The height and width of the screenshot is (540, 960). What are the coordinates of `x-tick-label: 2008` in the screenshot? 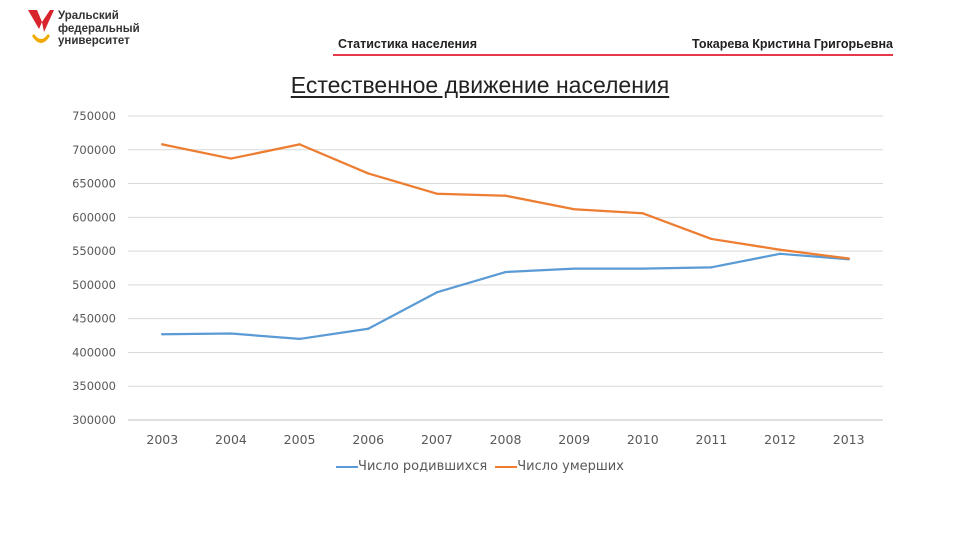 It's located at (506, 439).